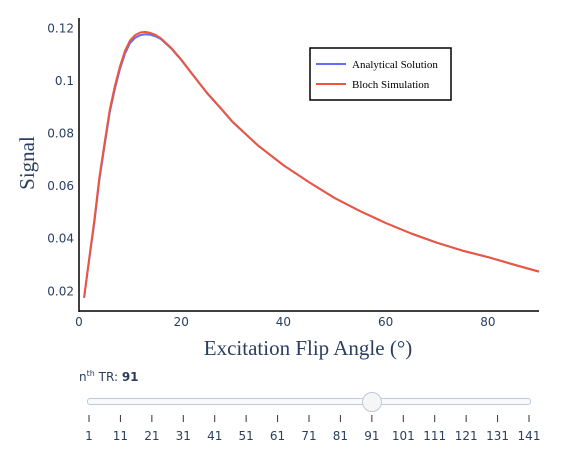 Image resolution: width=585 pixels, height=457 pixels. I want to click on slider-step-label: 121, so click(466, 436).